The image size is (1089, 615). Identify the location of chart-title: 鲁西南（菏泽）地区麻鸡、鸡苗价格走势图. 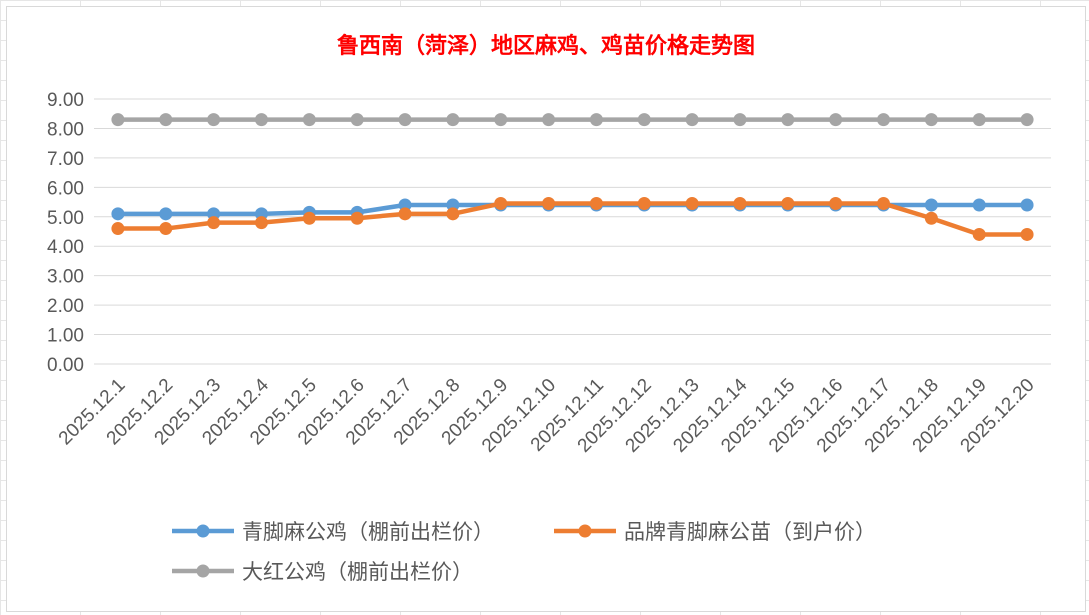
(545, 46).